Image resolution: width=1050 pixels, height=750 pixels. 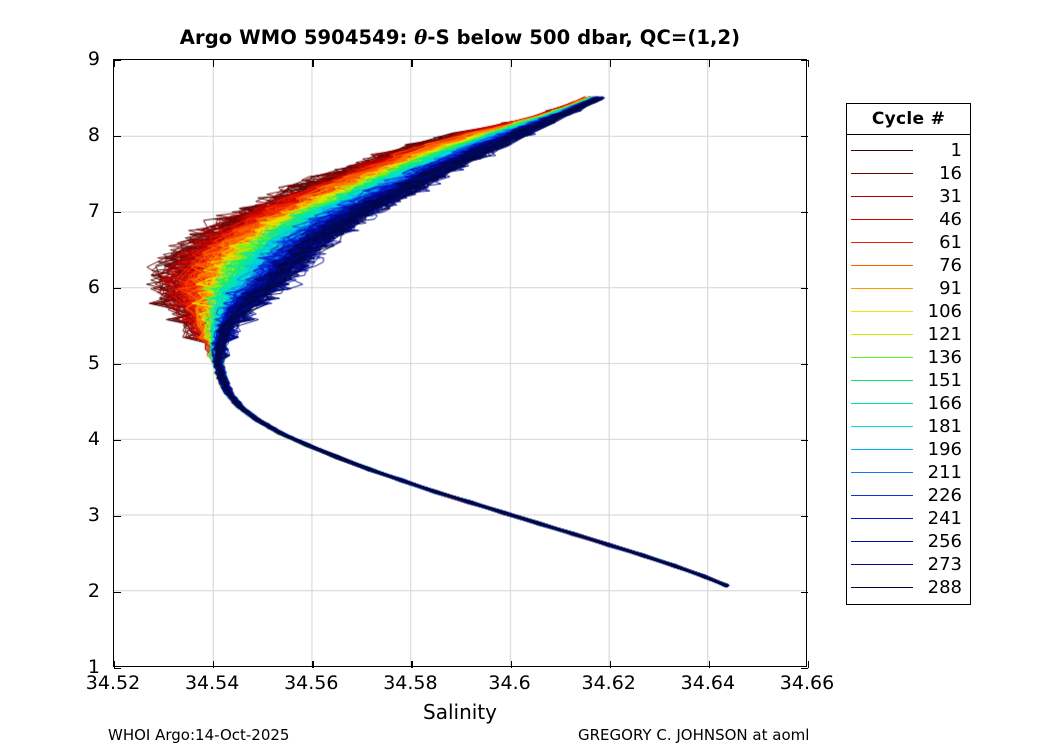 I want to click on legend-item-label: 106, so click(x=944, y=311).